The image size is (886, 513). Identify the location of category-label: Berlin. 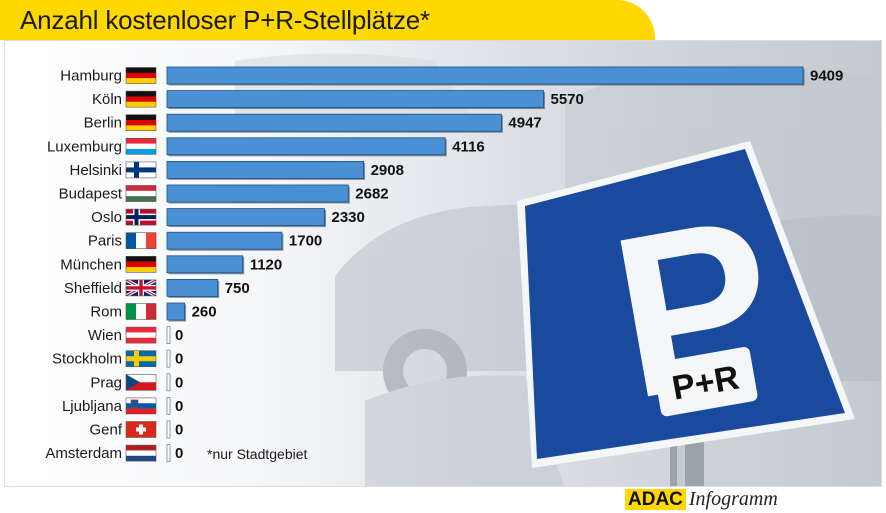
(103, 123).